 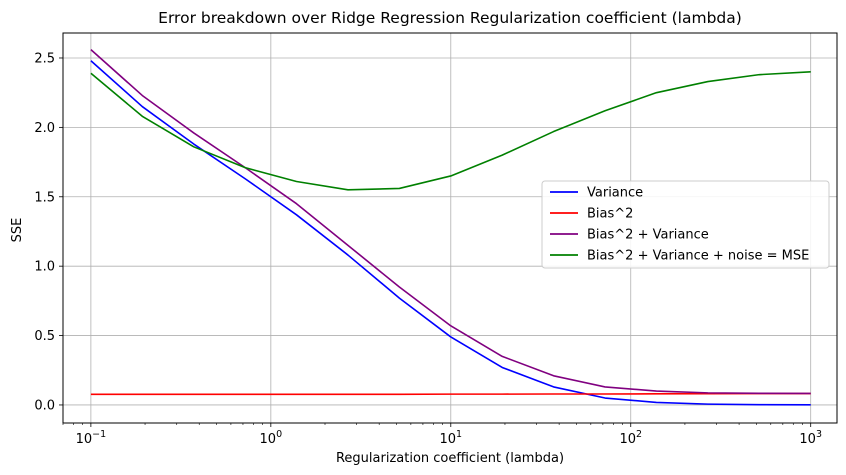 What do you see at coordinates (648, 235) in the screenshot?
I see `legend-label: Bias^2 + Variance` at bounding box center [648, 235].